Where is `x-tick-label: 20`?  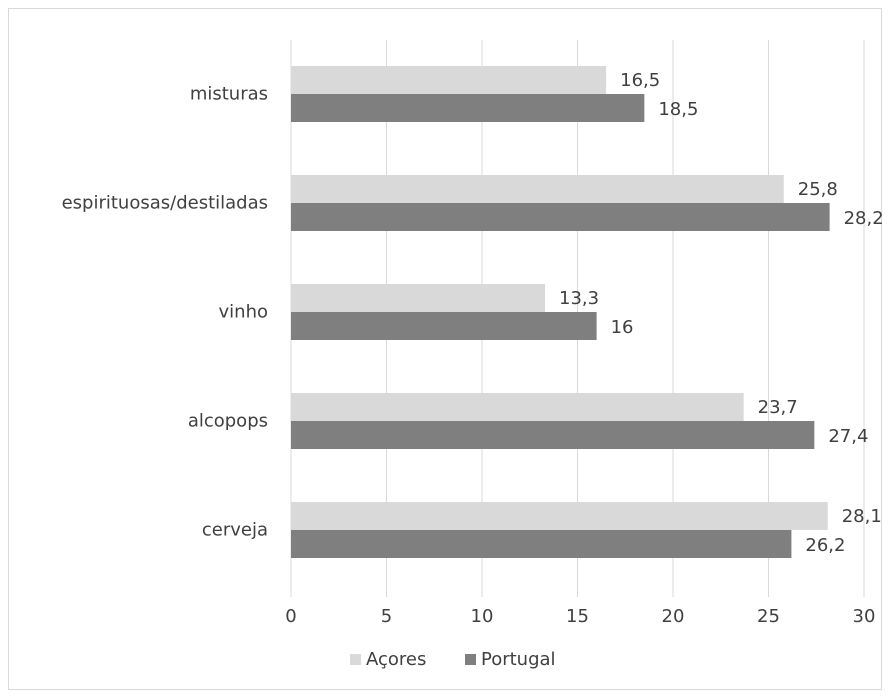
x-tick-label: 20 is located at coordinates (673, 616).